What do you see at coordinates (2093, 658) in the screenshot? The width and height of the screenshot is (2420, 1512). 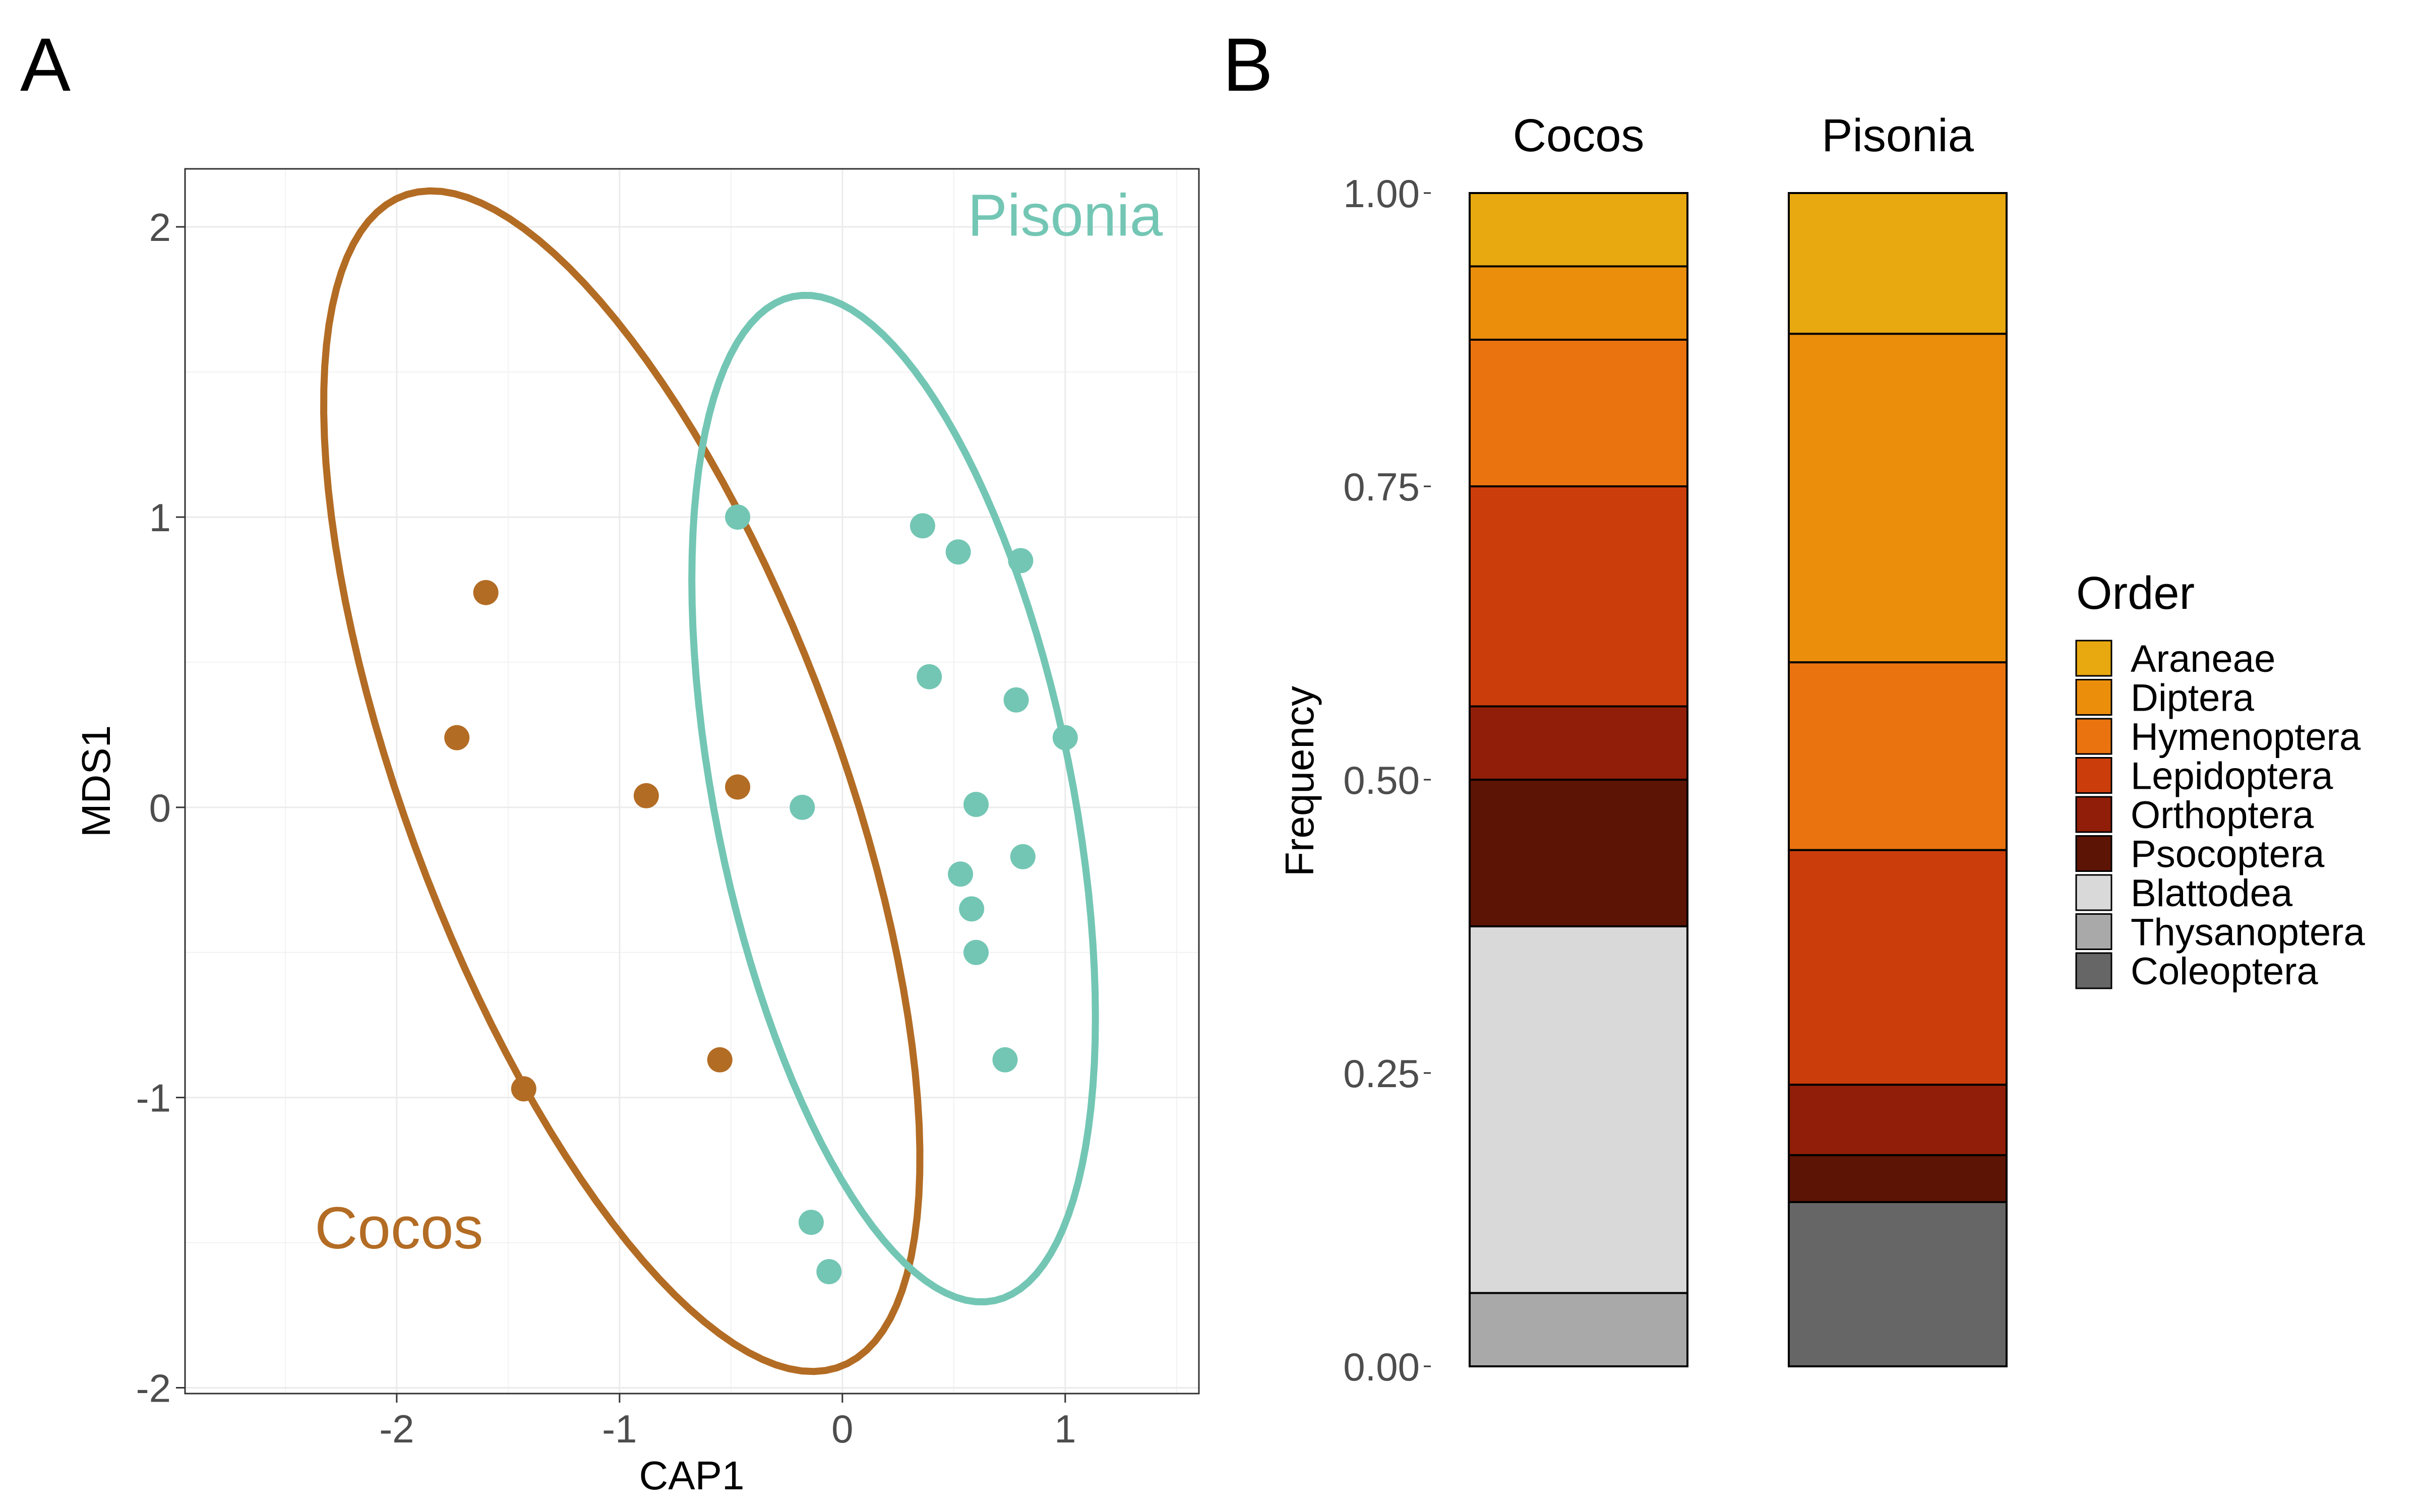 I see `legend-swatch-araneae` at bounding box center [2093, 658].